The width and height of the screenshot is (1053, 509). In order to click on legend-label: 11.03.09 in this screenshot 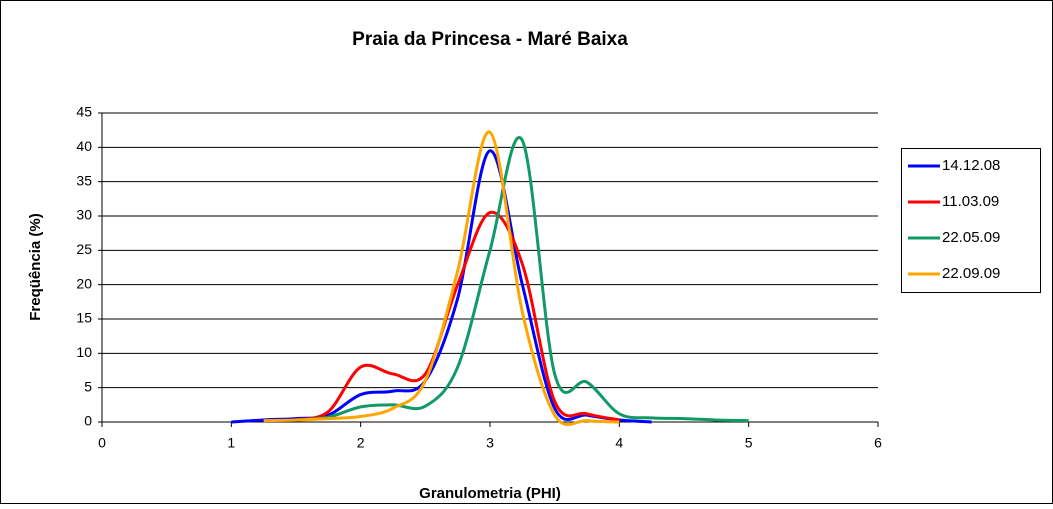, I will do `click(970, 201)`.